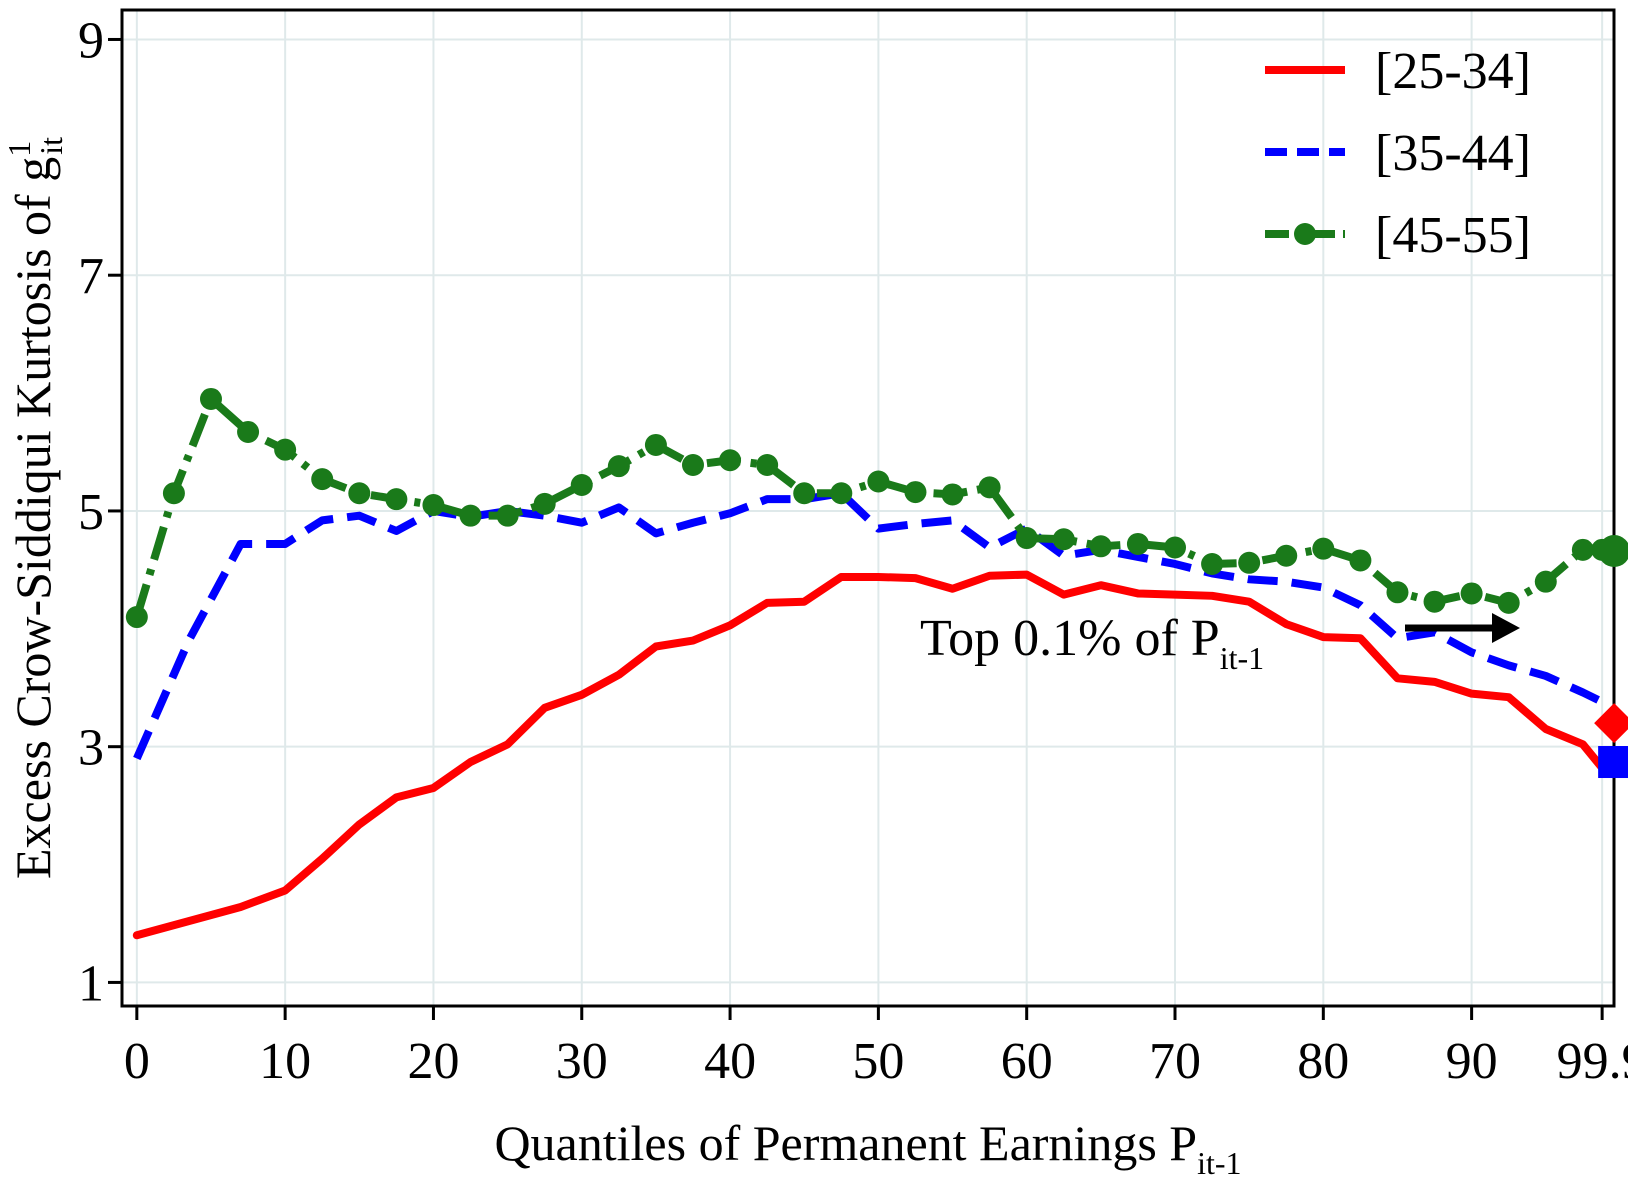 The width and height of the screenshot is (1628, 1179). What do you see at coordinates (1472, 1061) in the screenshot?
I see `x-tick-label: 90` at bounding box center [1472, 1061].